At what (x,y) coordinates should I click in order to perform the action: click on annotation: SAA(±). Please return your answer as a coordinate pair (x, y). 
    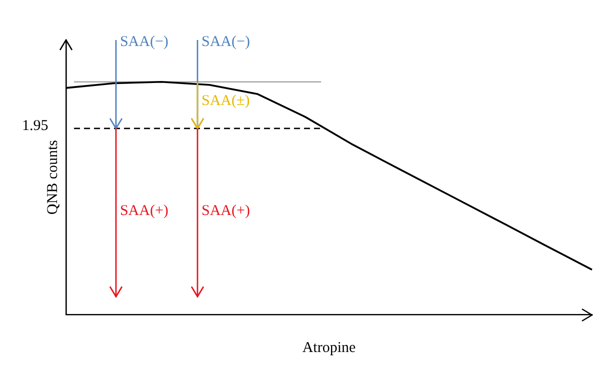
    Looking at the image, I should click on (226, 101).